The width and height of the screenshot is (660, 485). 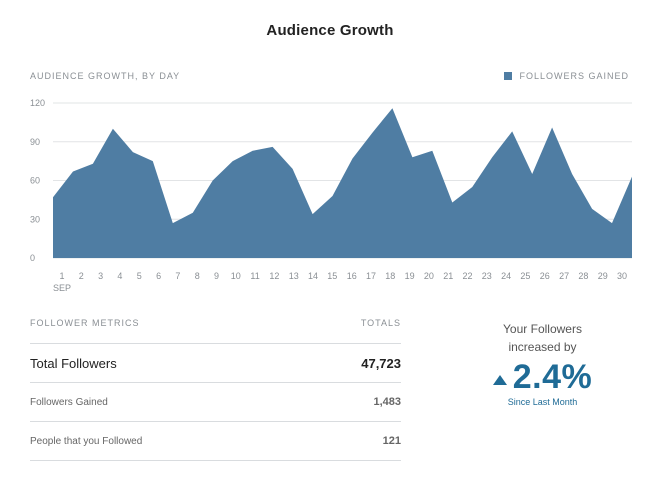 I want to click on x-tick-label: 14, so click(x=313, y=276).